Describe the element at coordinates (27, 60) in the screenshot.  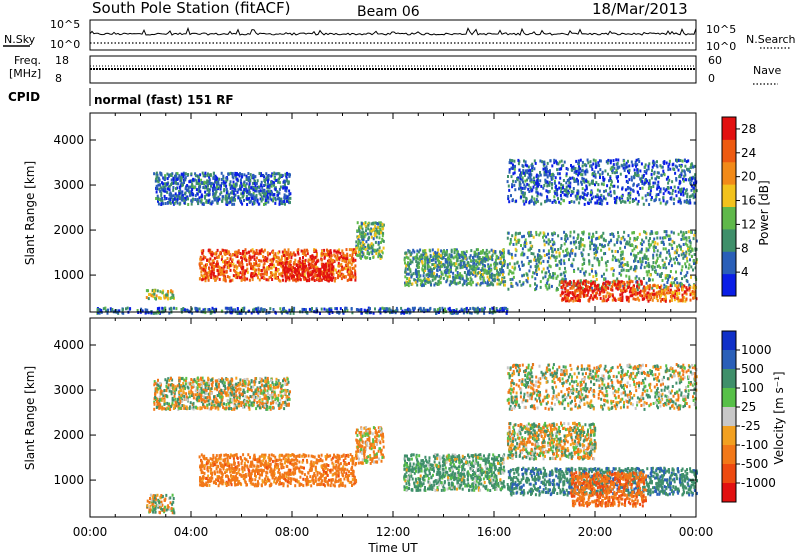
I see `freq-label-line1: Freq.` at that location.